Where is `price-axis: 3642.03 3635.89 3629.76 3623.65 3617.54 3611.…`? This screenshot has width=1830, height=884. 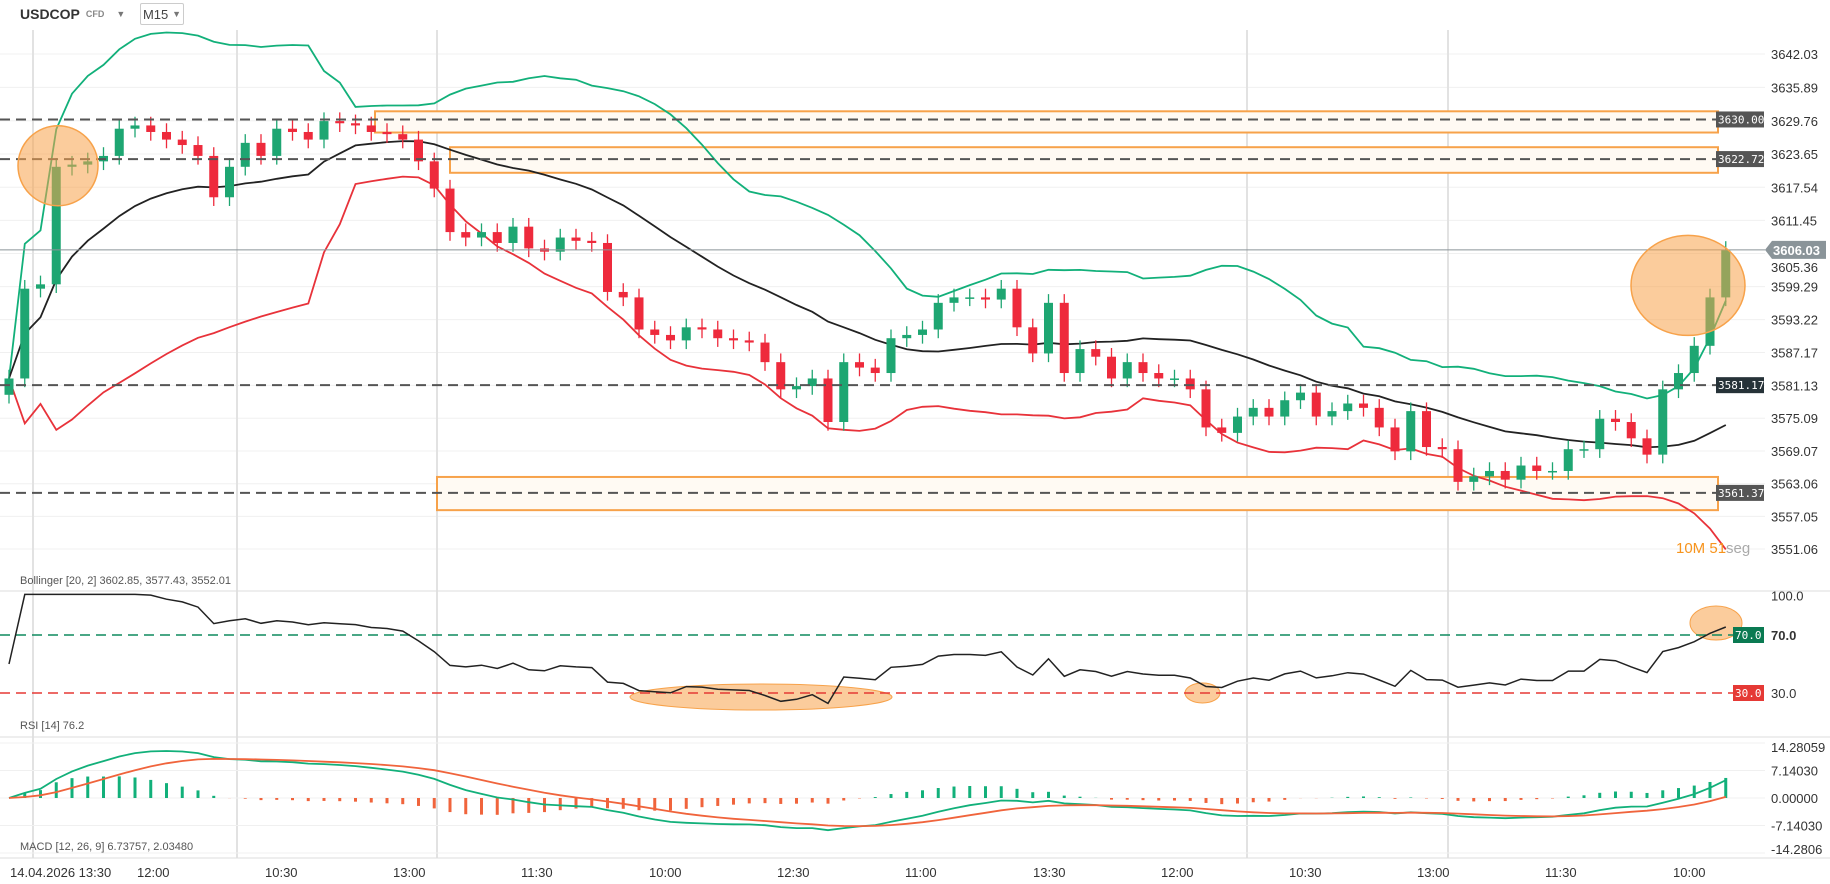
price-axis: 3642.03 3635.89 3629.76 3623.65 3617.54 3611.… is located at coordinates (1794, 302).